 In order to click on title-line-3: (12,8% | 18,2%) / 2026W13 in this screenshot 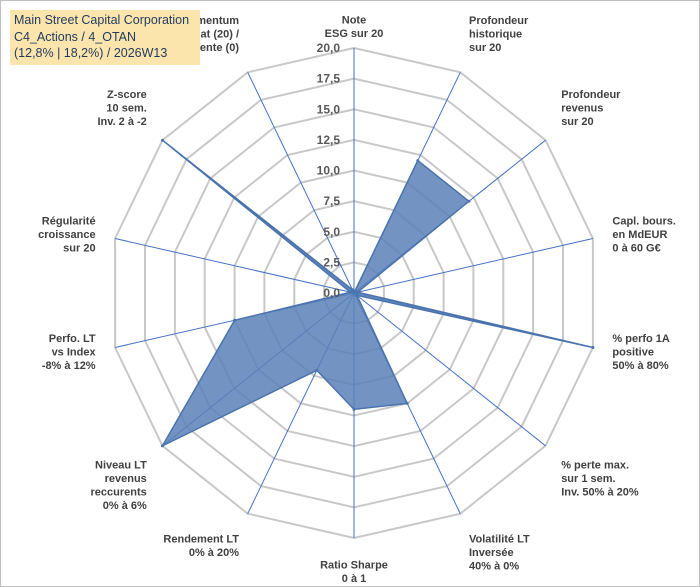, I will do `click(91, 53)`.